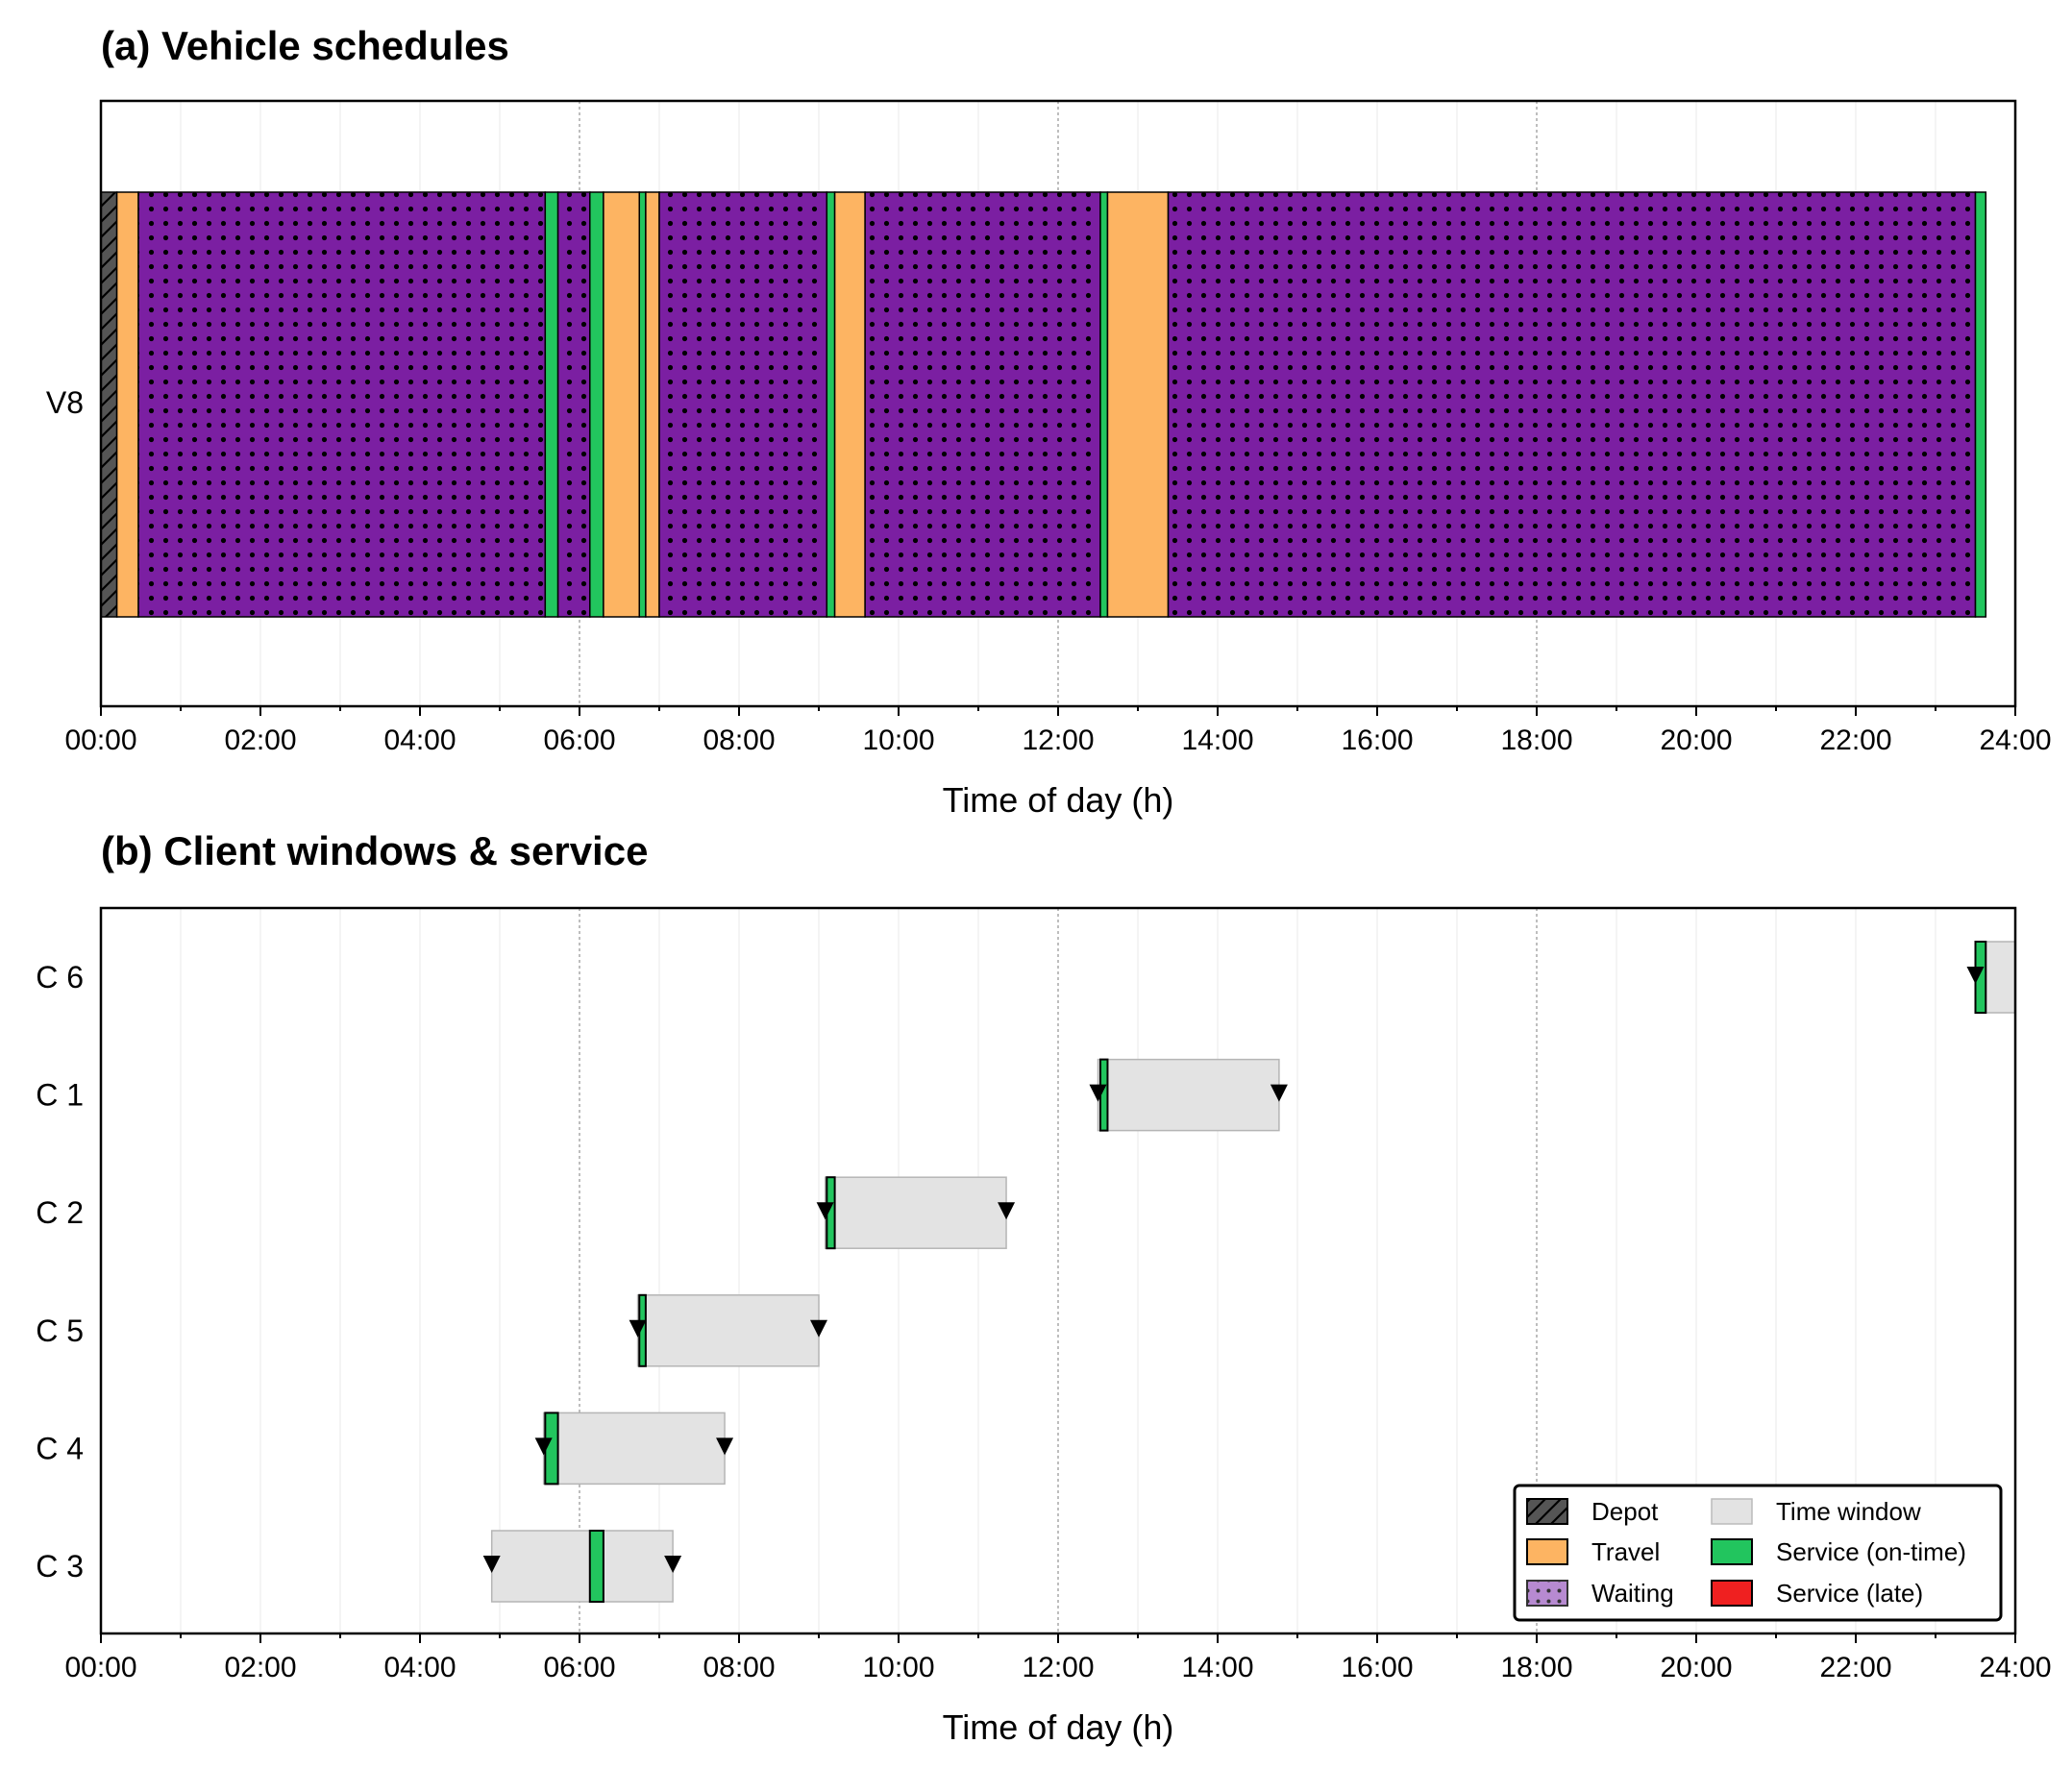 The image size is (2072, 1768). What do you see at coordinates (1732, 1551) in the screenshot?
I see `legend-swatch-service-on-time` at bounding box center [1732, 1551].